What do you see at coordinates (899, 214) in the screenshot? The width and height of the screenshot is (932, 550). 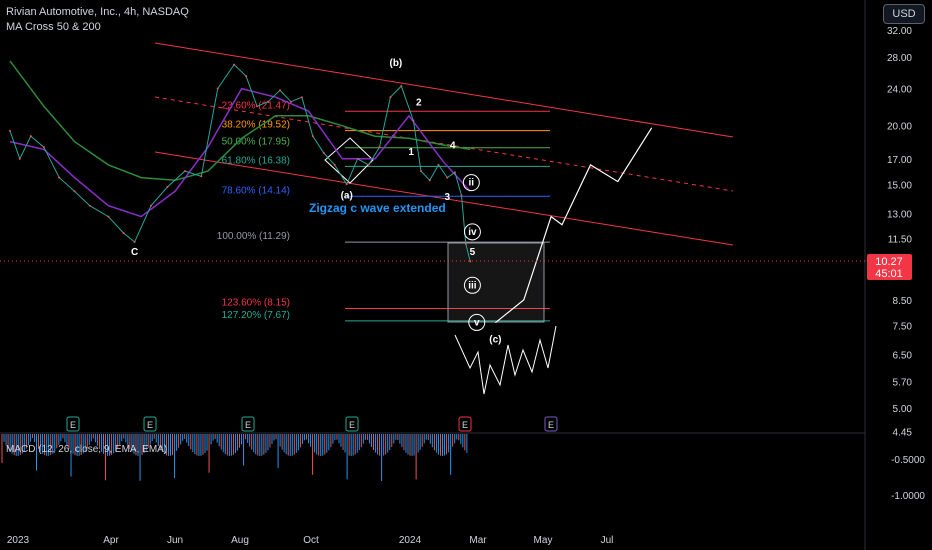 I see `y-tick-label: 13.00` at bounding box center [899, 214].